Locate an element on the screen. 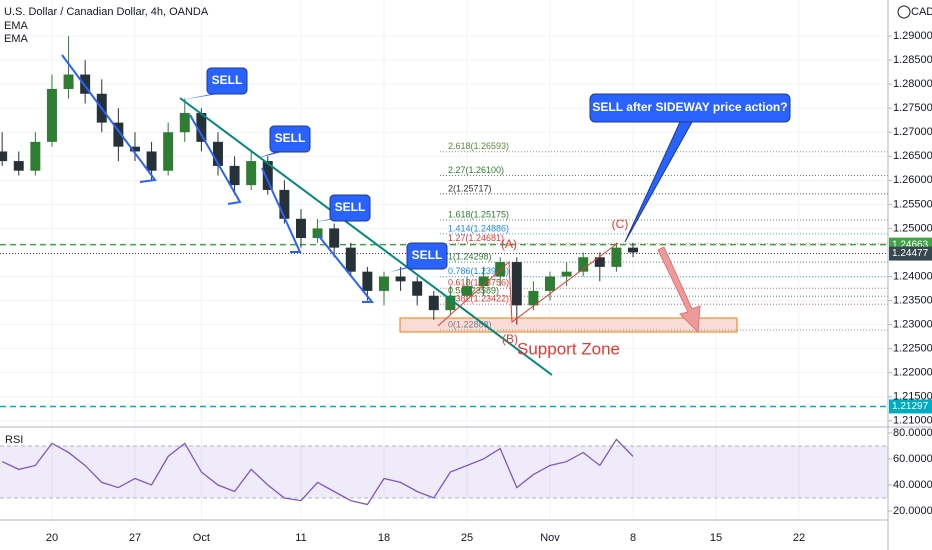 Image resolution: width=932 pixels, height=550 pixels. fib-label: 0.786(1.23995) is located at coordinates (478, 271).